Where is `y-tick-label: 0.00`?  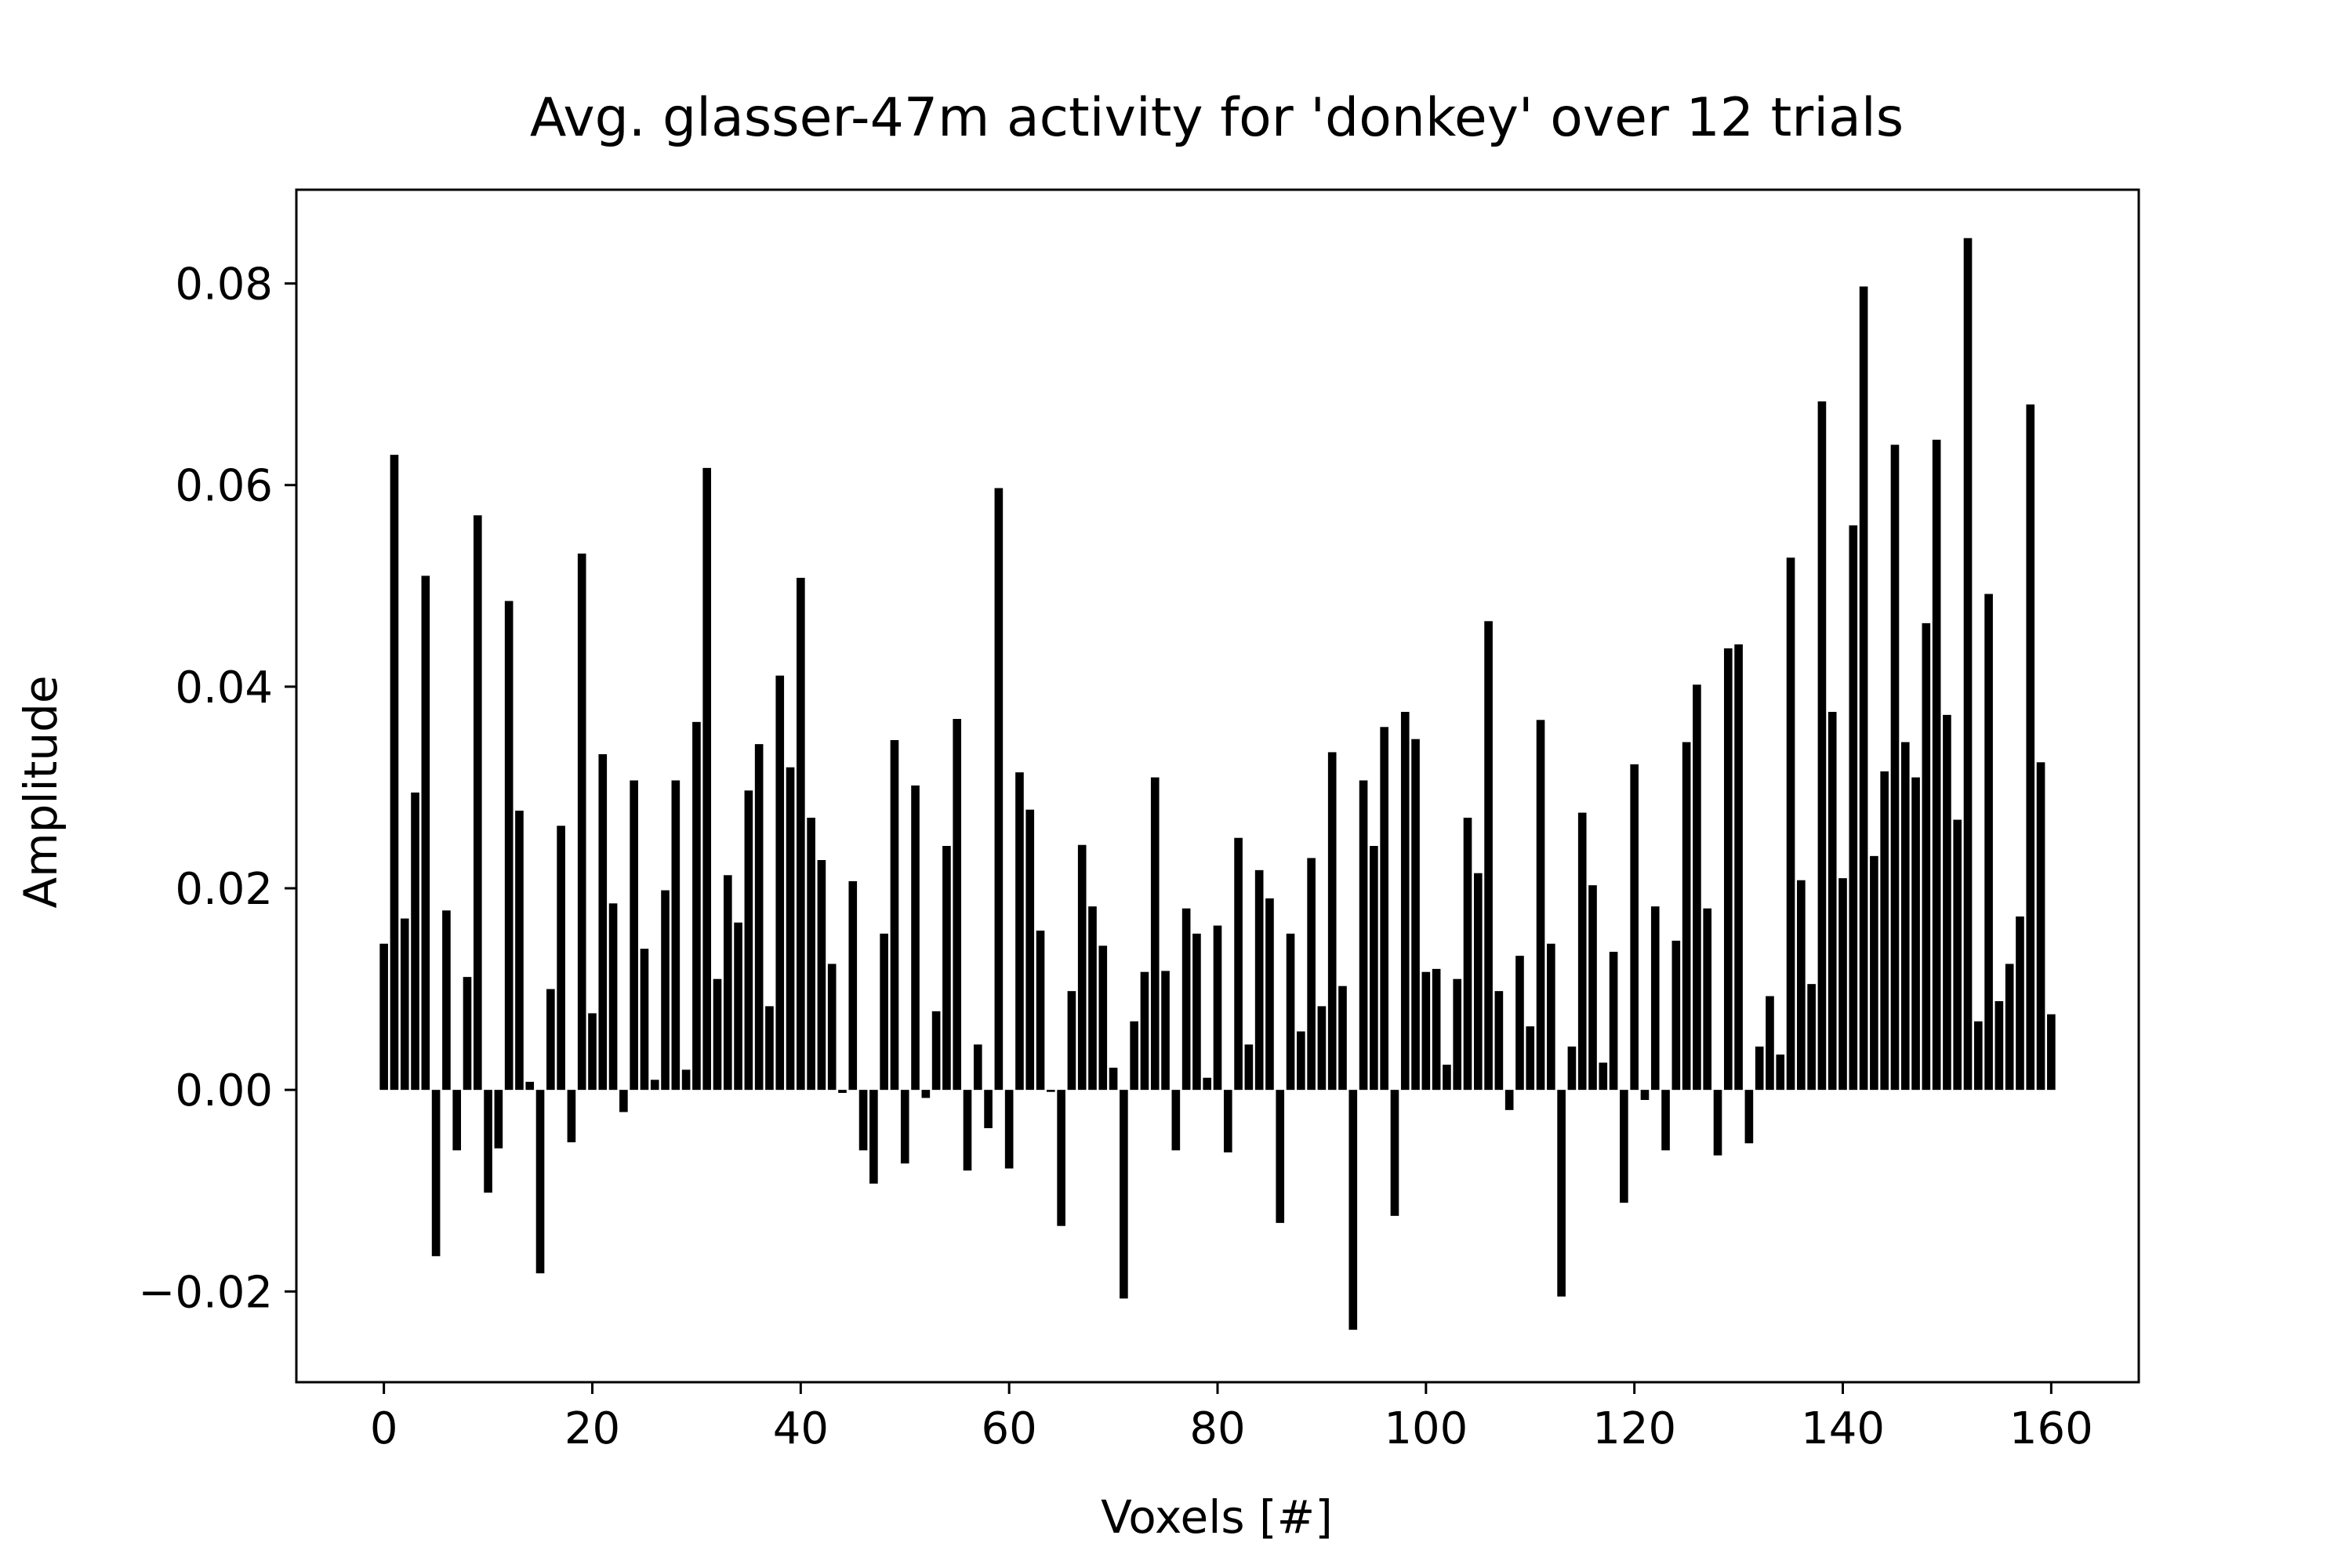
y-tick-label: 0.00 is located at coordinates (224, 1090).